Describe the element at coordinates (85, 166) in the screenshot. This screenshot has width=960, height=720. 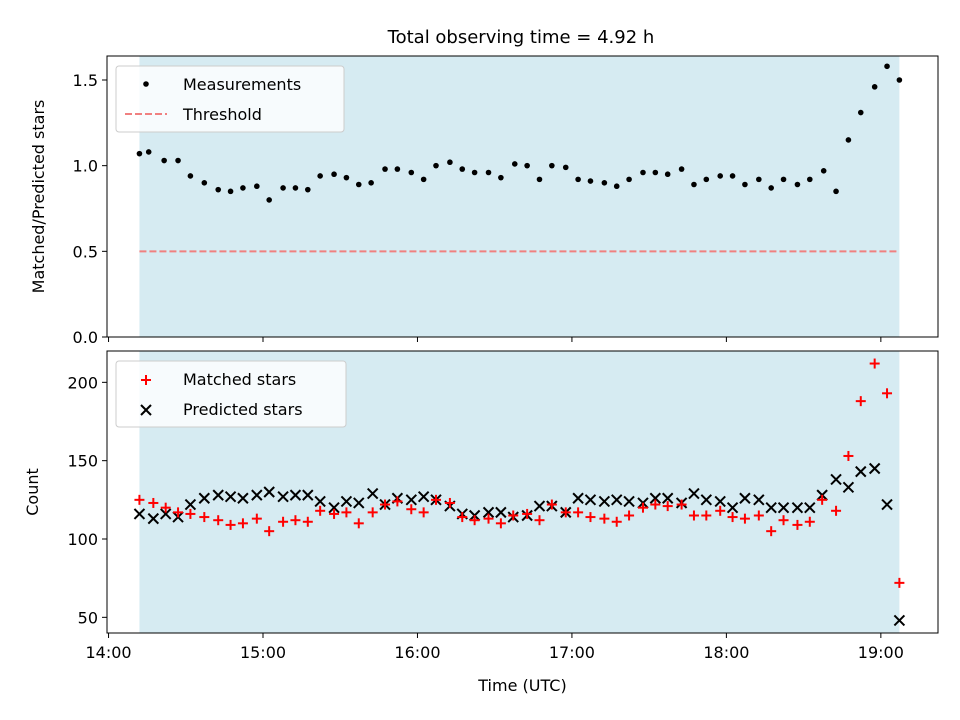
I see `y-tick-label: 1.0` at that location.